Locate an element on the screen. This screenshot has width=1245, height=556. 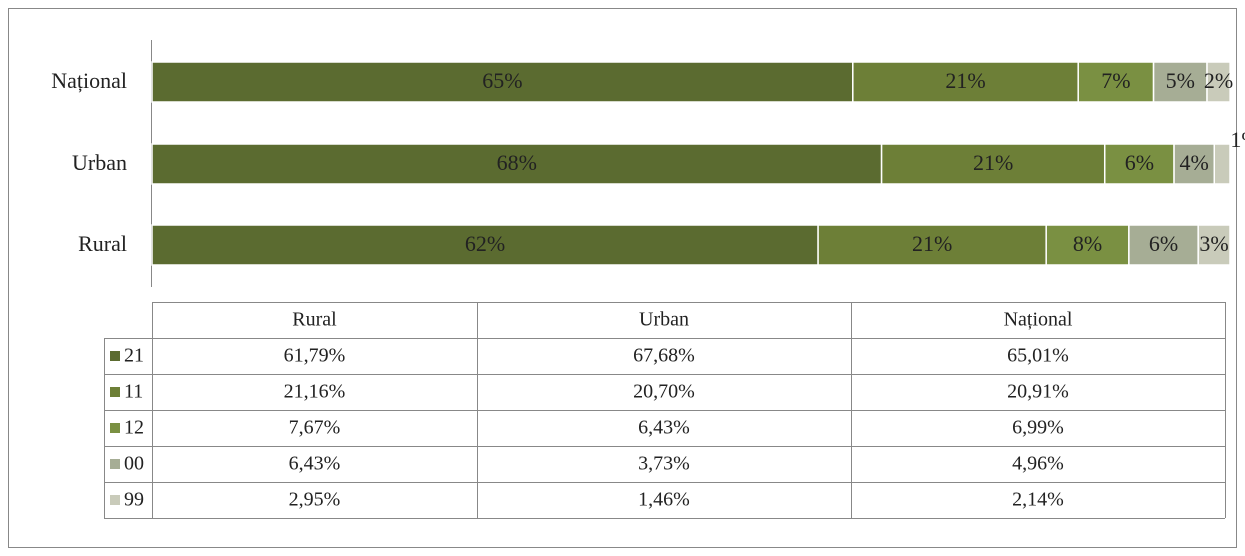
legend-label: 11 is located at coordinates (133, 392).